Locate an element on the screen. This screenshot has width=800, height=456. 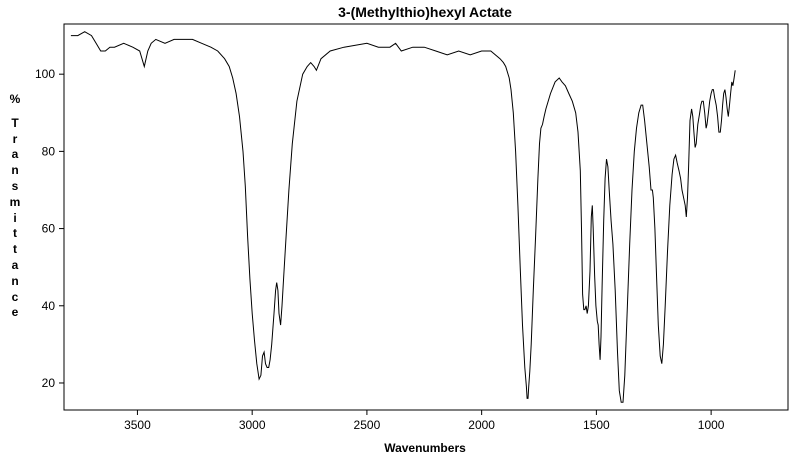
y-tick-label: 80 is located at coordinates (49, 151).